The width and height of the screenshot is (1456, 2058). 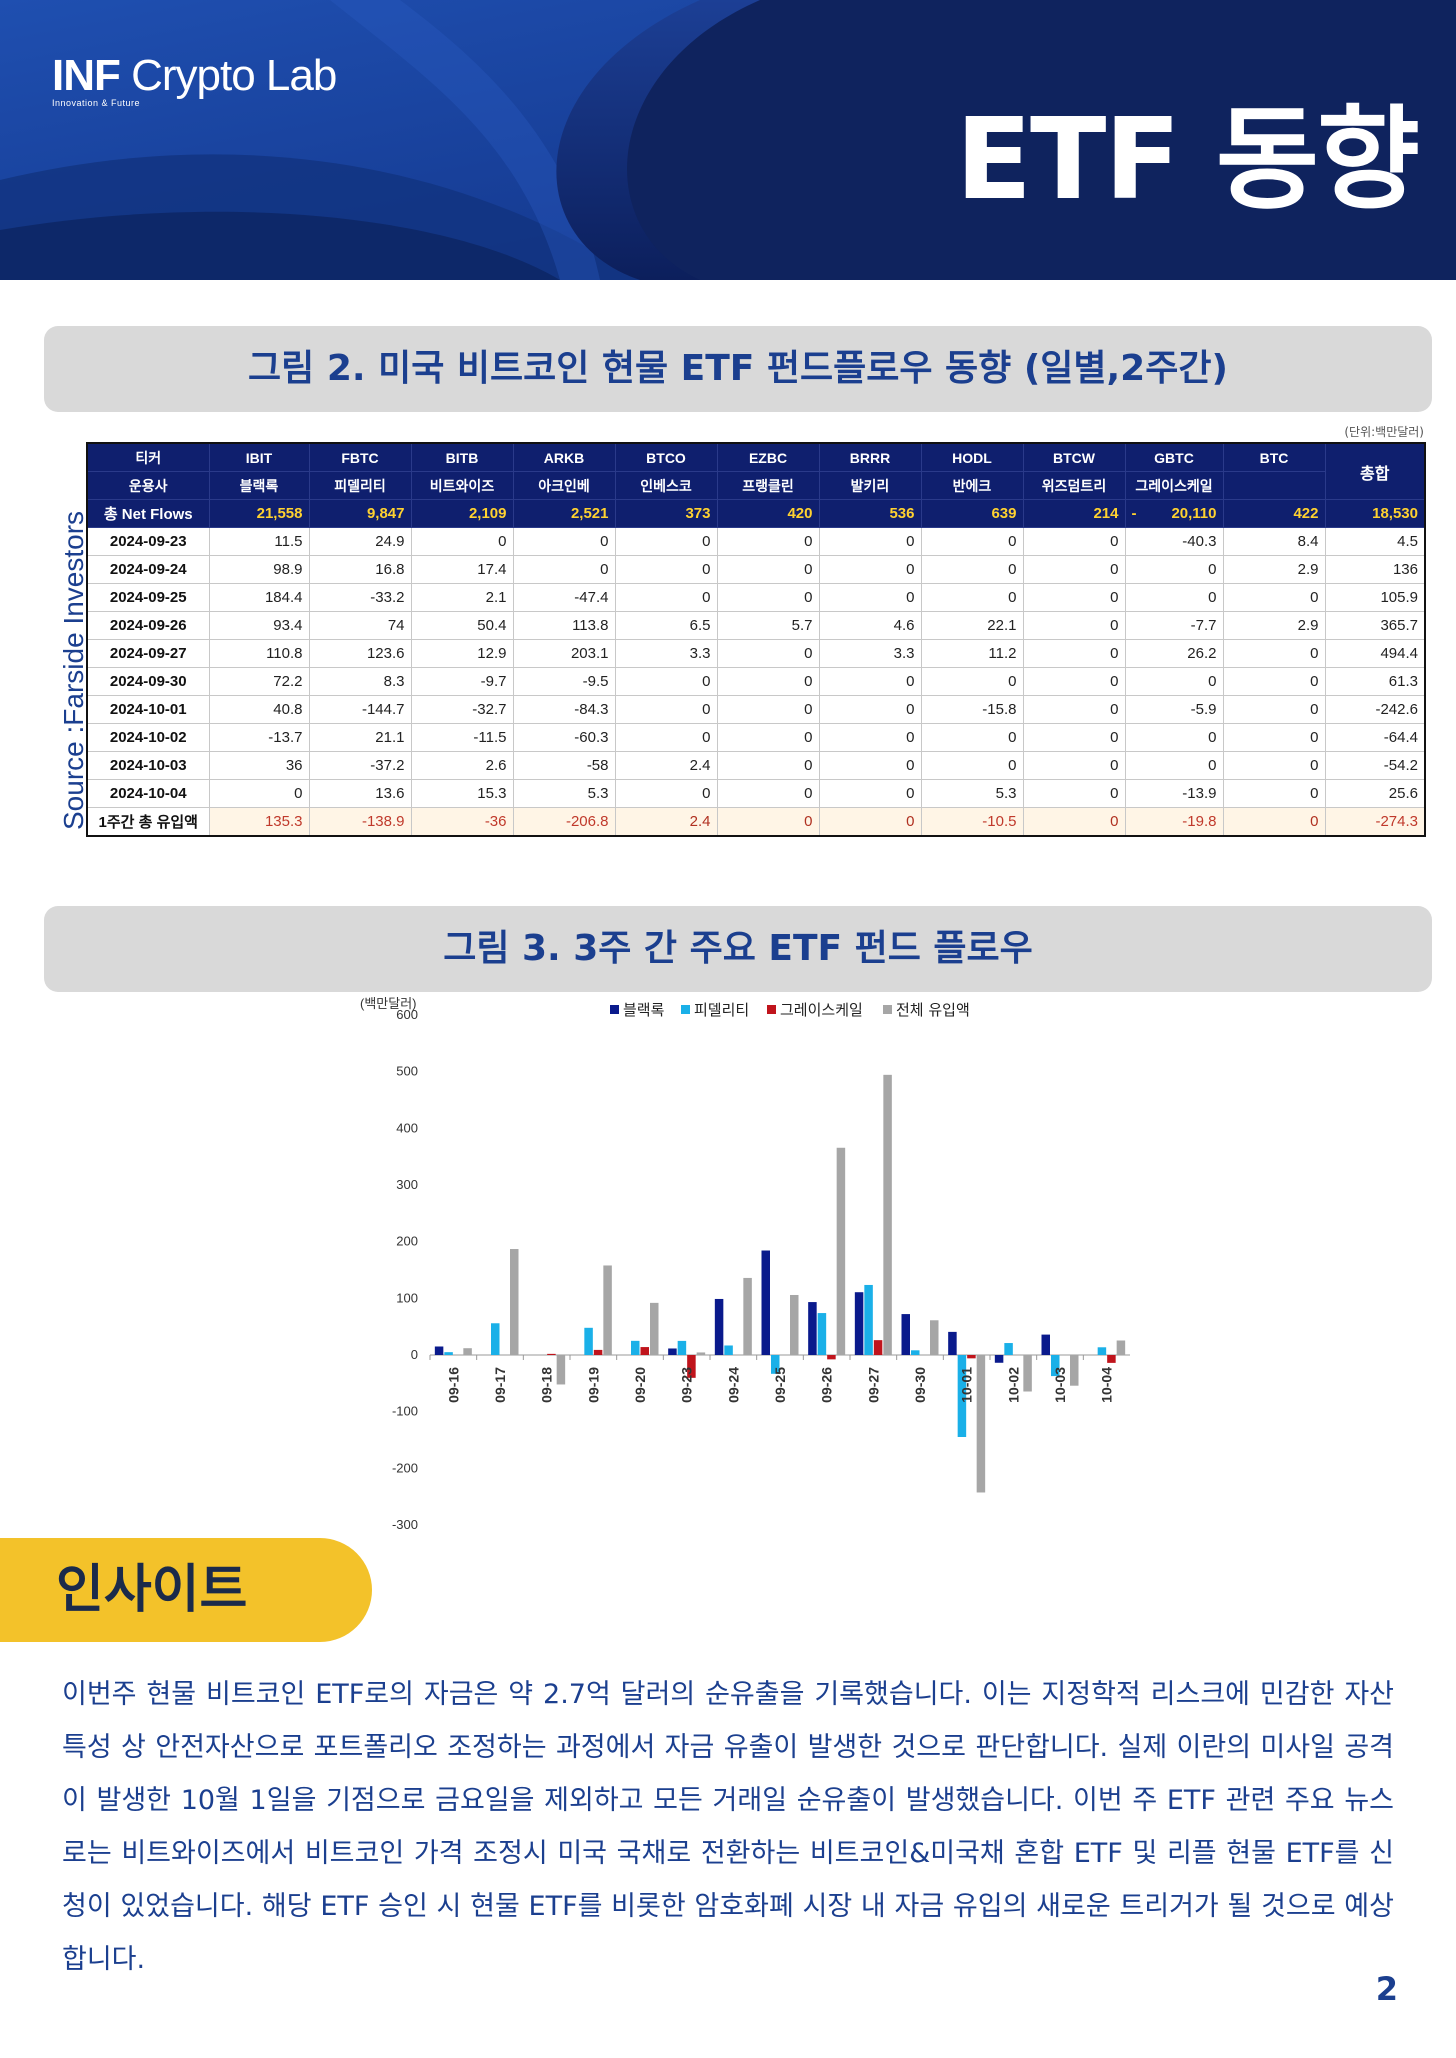 I want to click on bar-피델리티-09-17, so click(x=495, y=1339).